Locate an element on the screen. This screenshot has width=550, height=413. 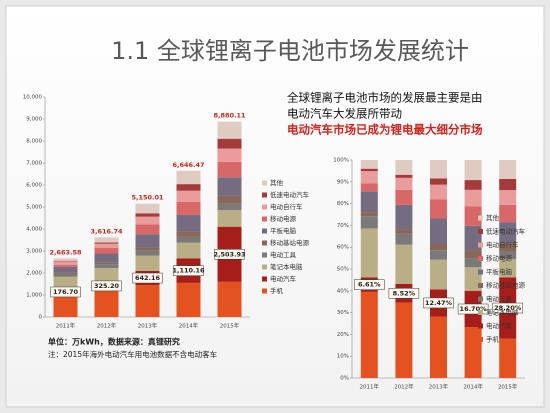
value-label: 1,110.16 is located at coordinates (188, 271).